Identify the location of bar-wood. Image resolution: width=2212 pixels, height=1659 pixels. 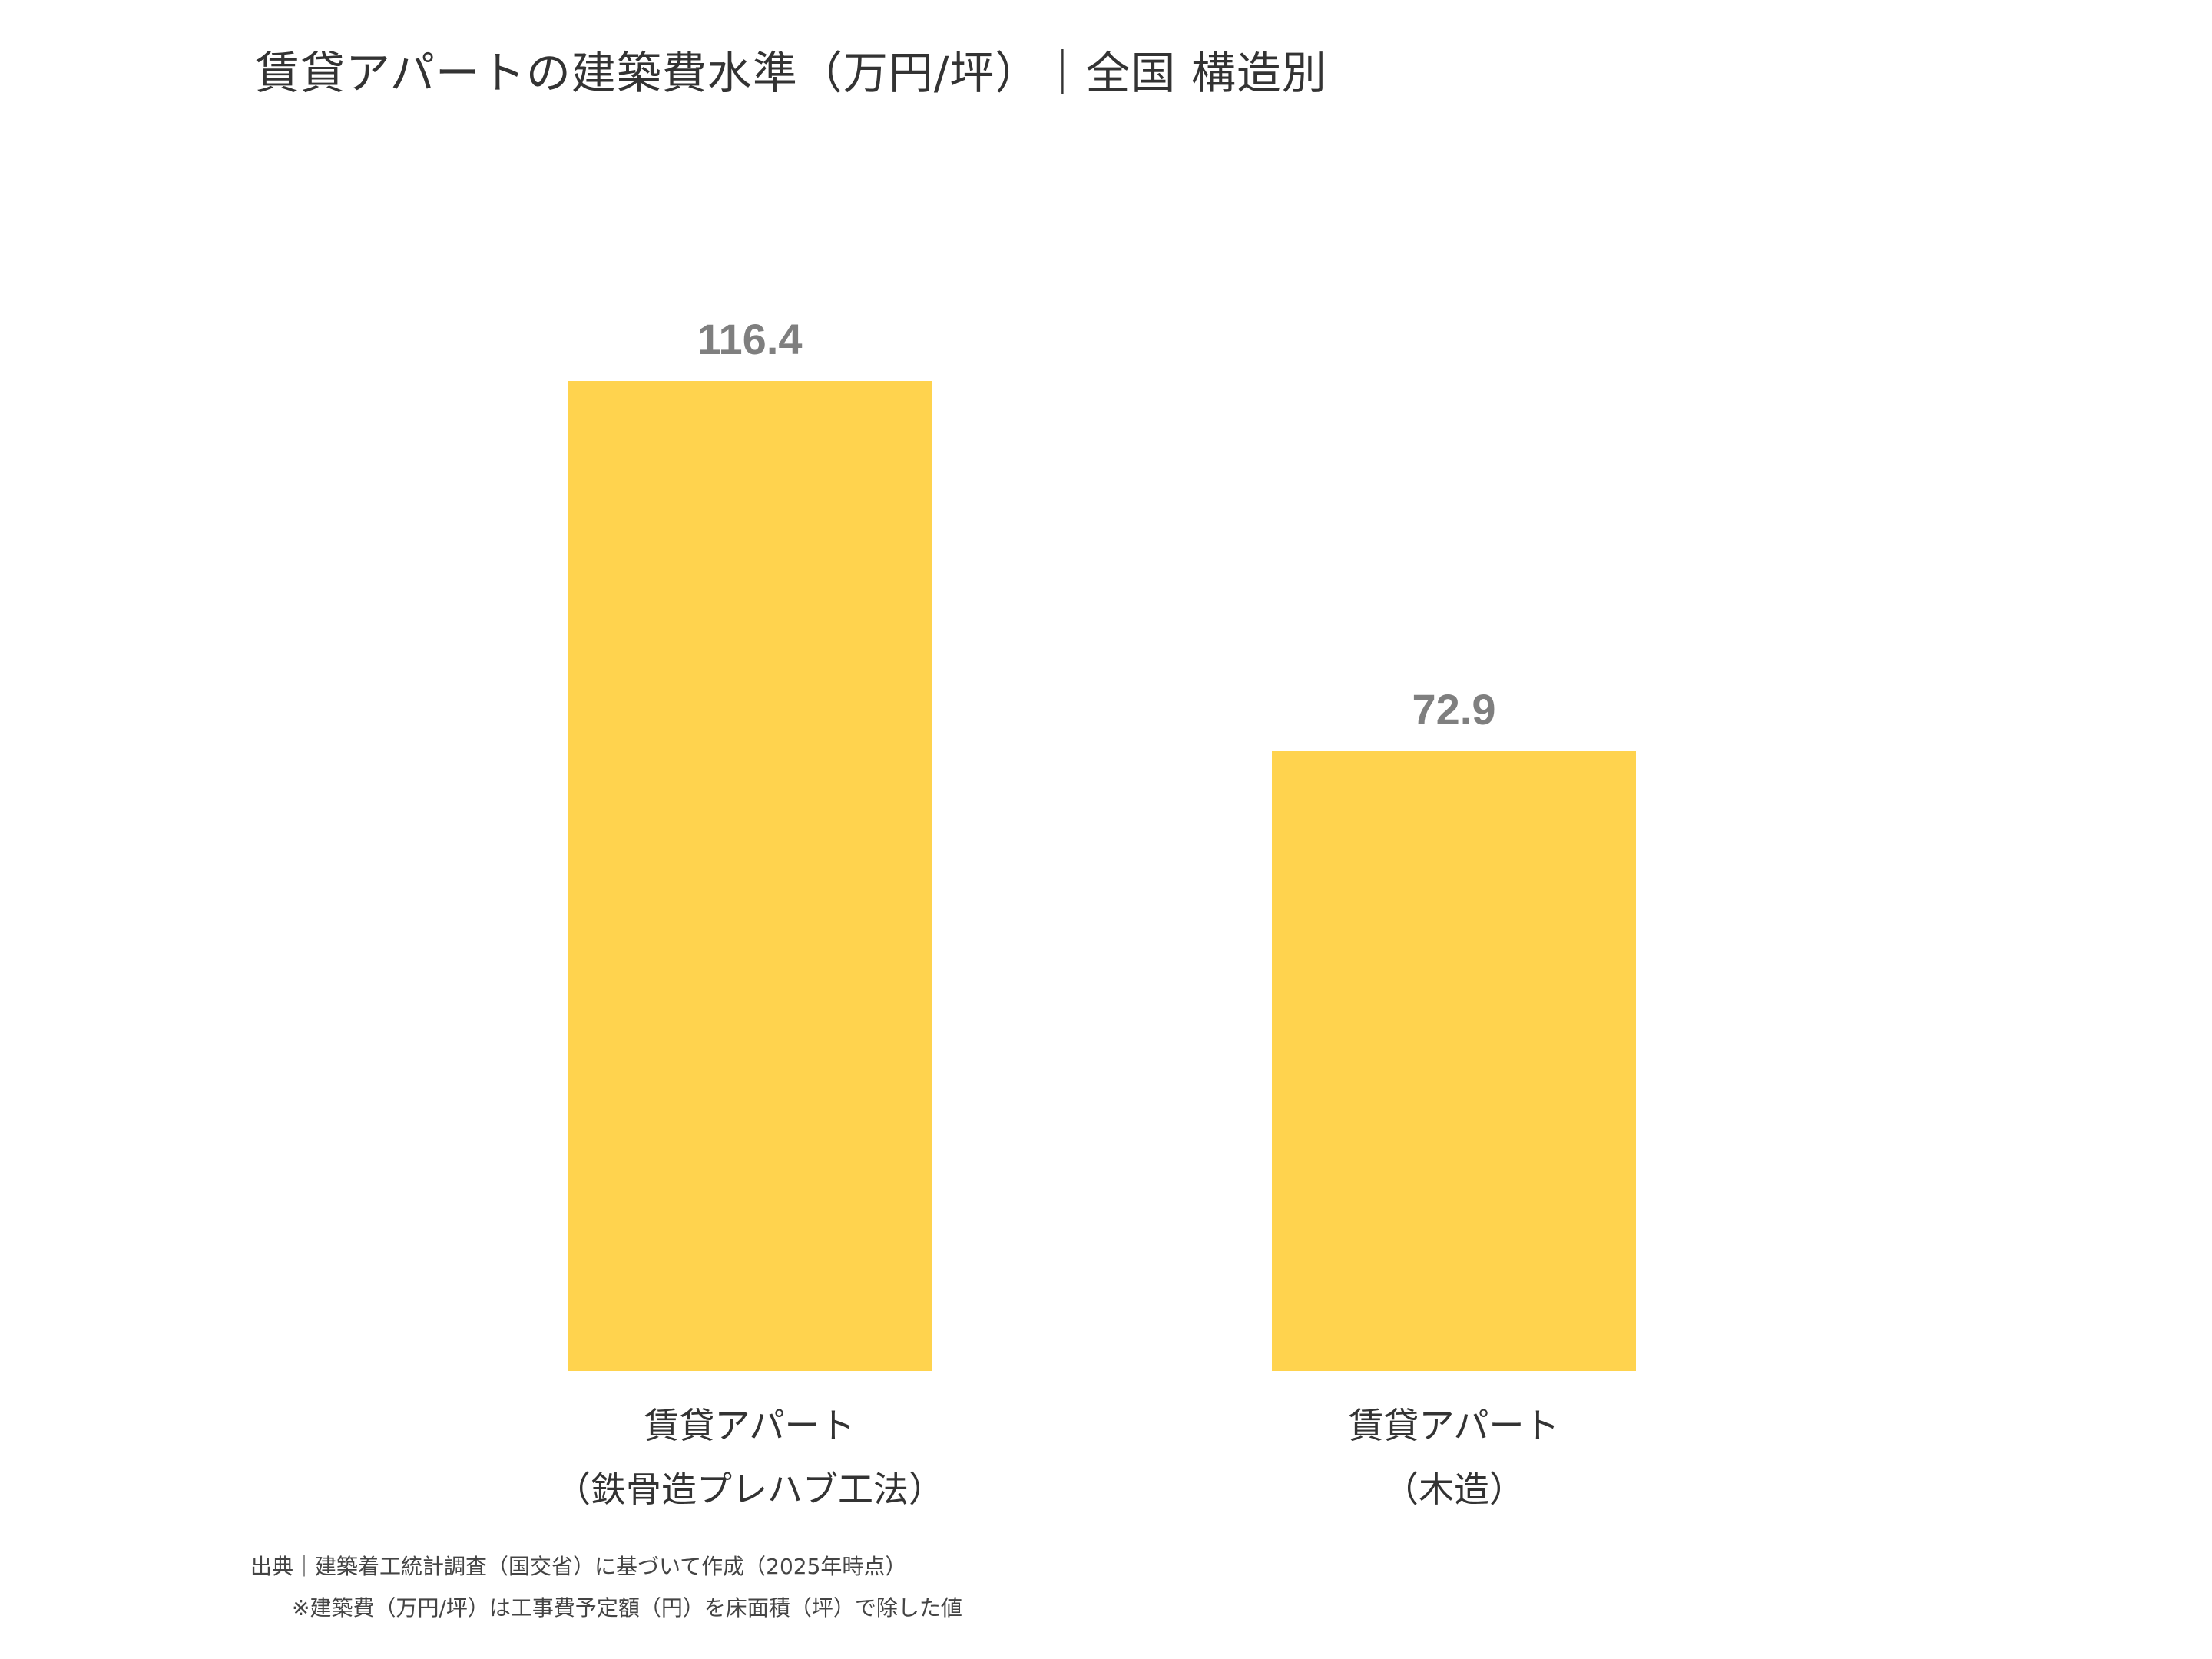
(1454, 1061).